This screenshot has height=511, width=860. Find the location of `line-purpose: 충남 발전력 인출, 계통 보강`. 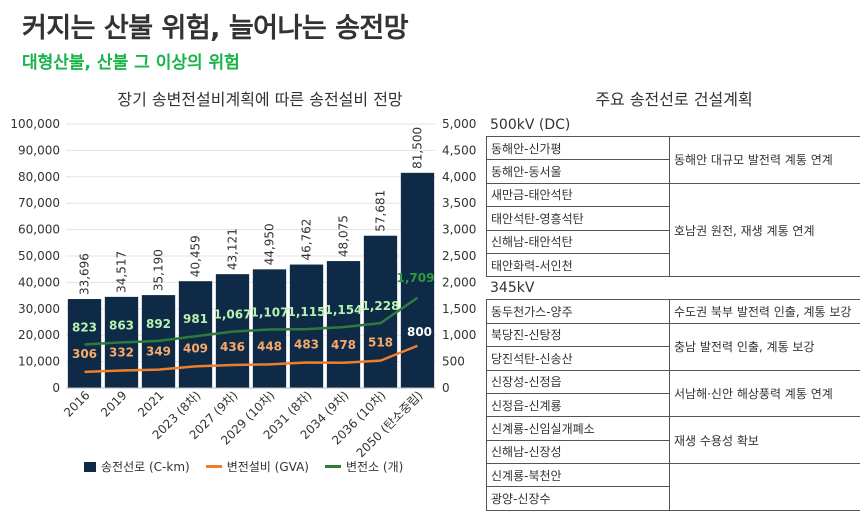

line-purpose: 충남 발전력 인출, 계통 보강 is located at coordinates (765, 346).